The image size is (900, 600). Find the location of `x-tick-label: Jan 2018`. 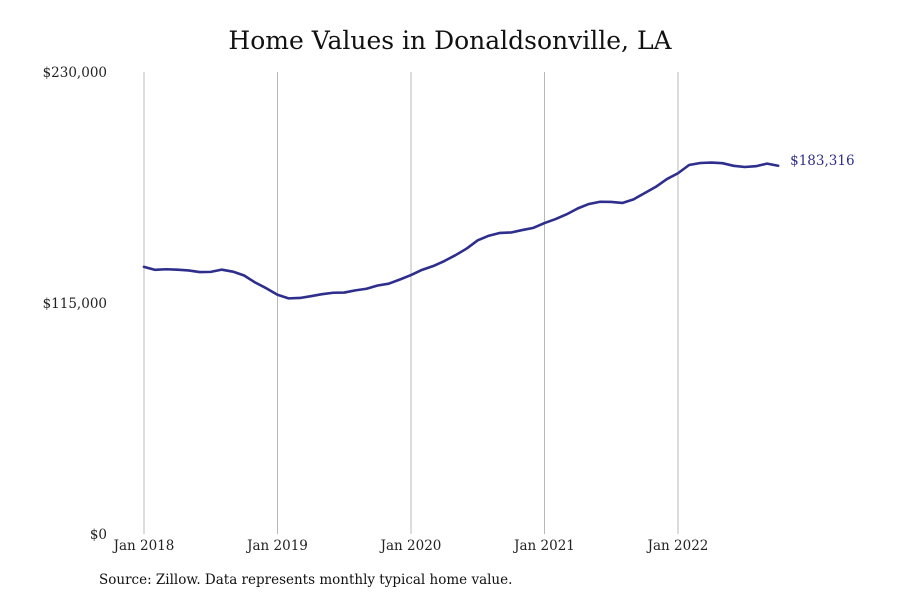

x-tick-label: Jan 2018 is located at coordinates (143, 546).